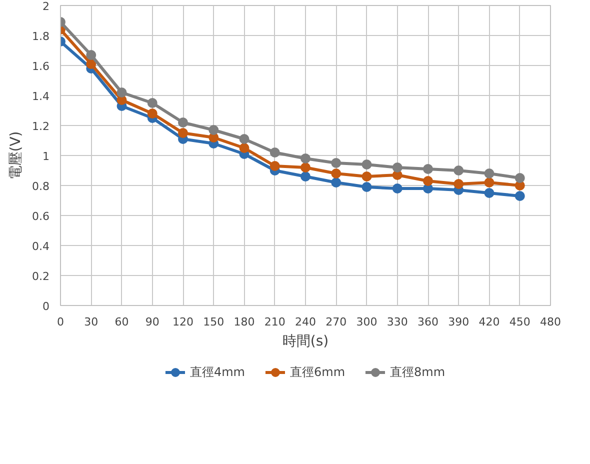 Image resolution: width=590 pixels, height=464 pixels. I want to click on x-tick-label: 60, so click(121, 322).